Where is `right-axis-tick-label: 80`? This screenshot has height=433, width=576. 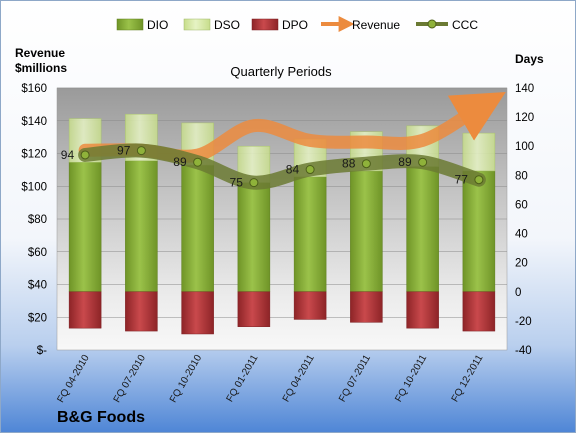
right-axis-tick-label: 80 is located at coordinates (521, 176).